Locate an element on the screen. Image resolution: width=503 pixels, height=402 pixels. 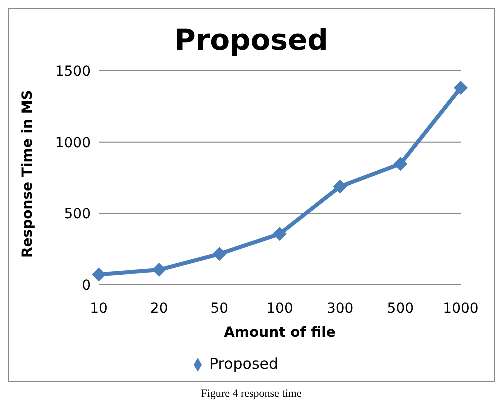
y-tick-label: 1500 is located at coordinates (73, 72).